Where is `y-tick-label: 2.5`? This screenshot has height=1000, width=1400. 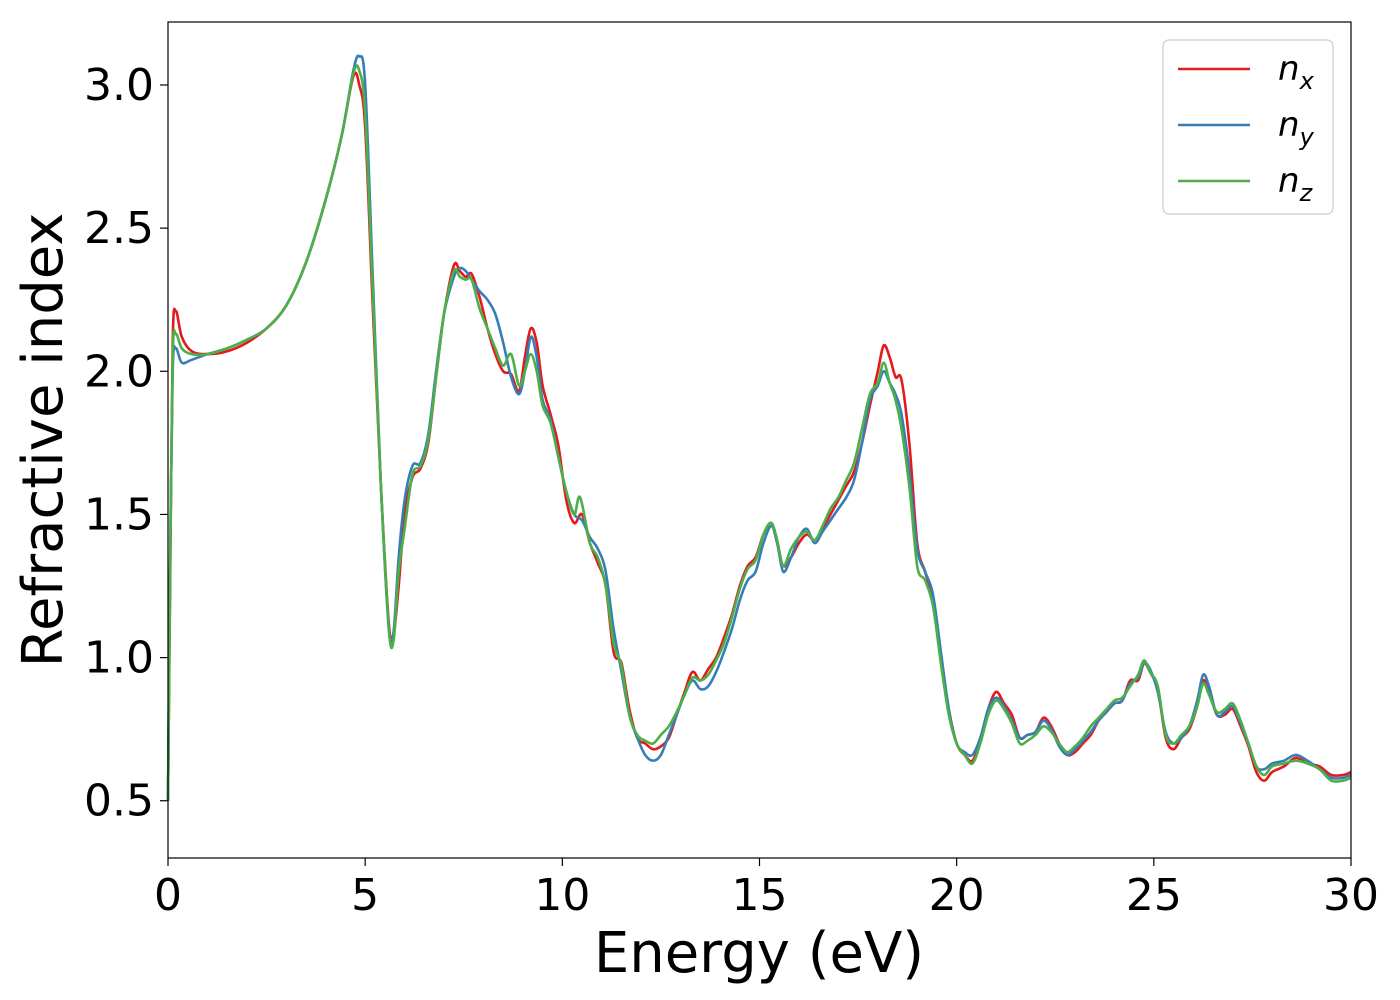 y-tick-label: 2.5 is located at coordinates (119, 228).